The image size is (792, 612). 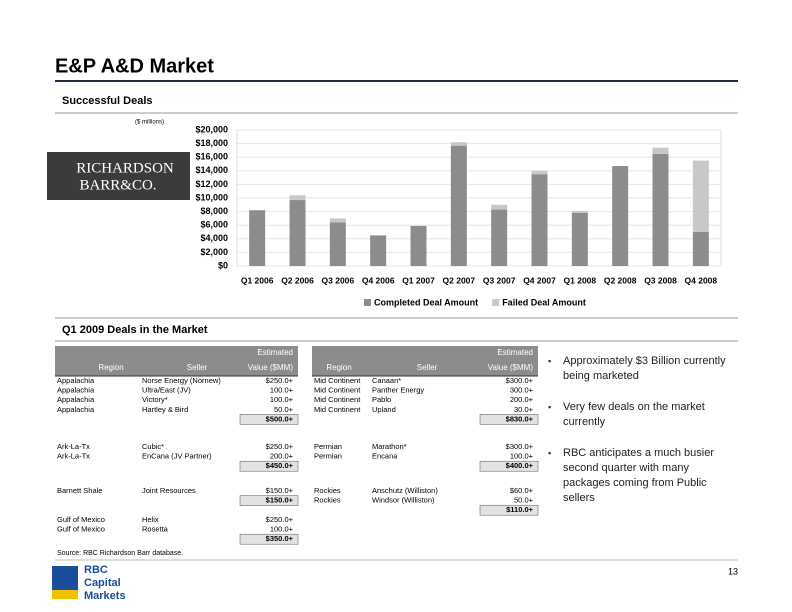 What do you see at coordinates (134, 66) in the screenshot?
I see `slide-title: E&P A&D Market` at bounding box center [134, 66].